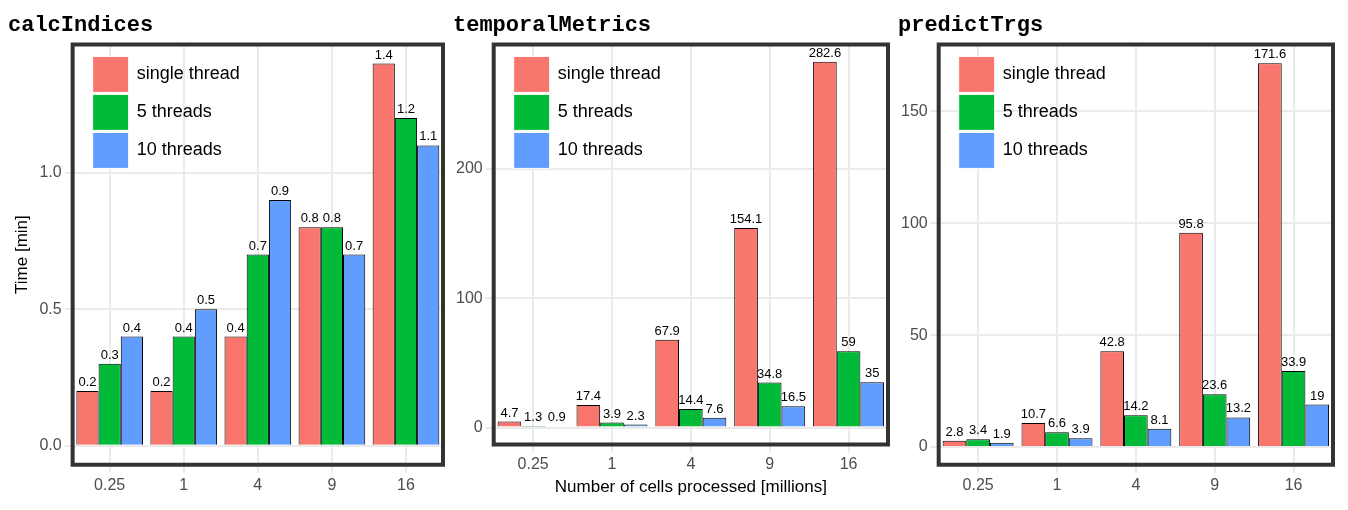  I want to click on y-tick-label: 50, so click(918, 334).